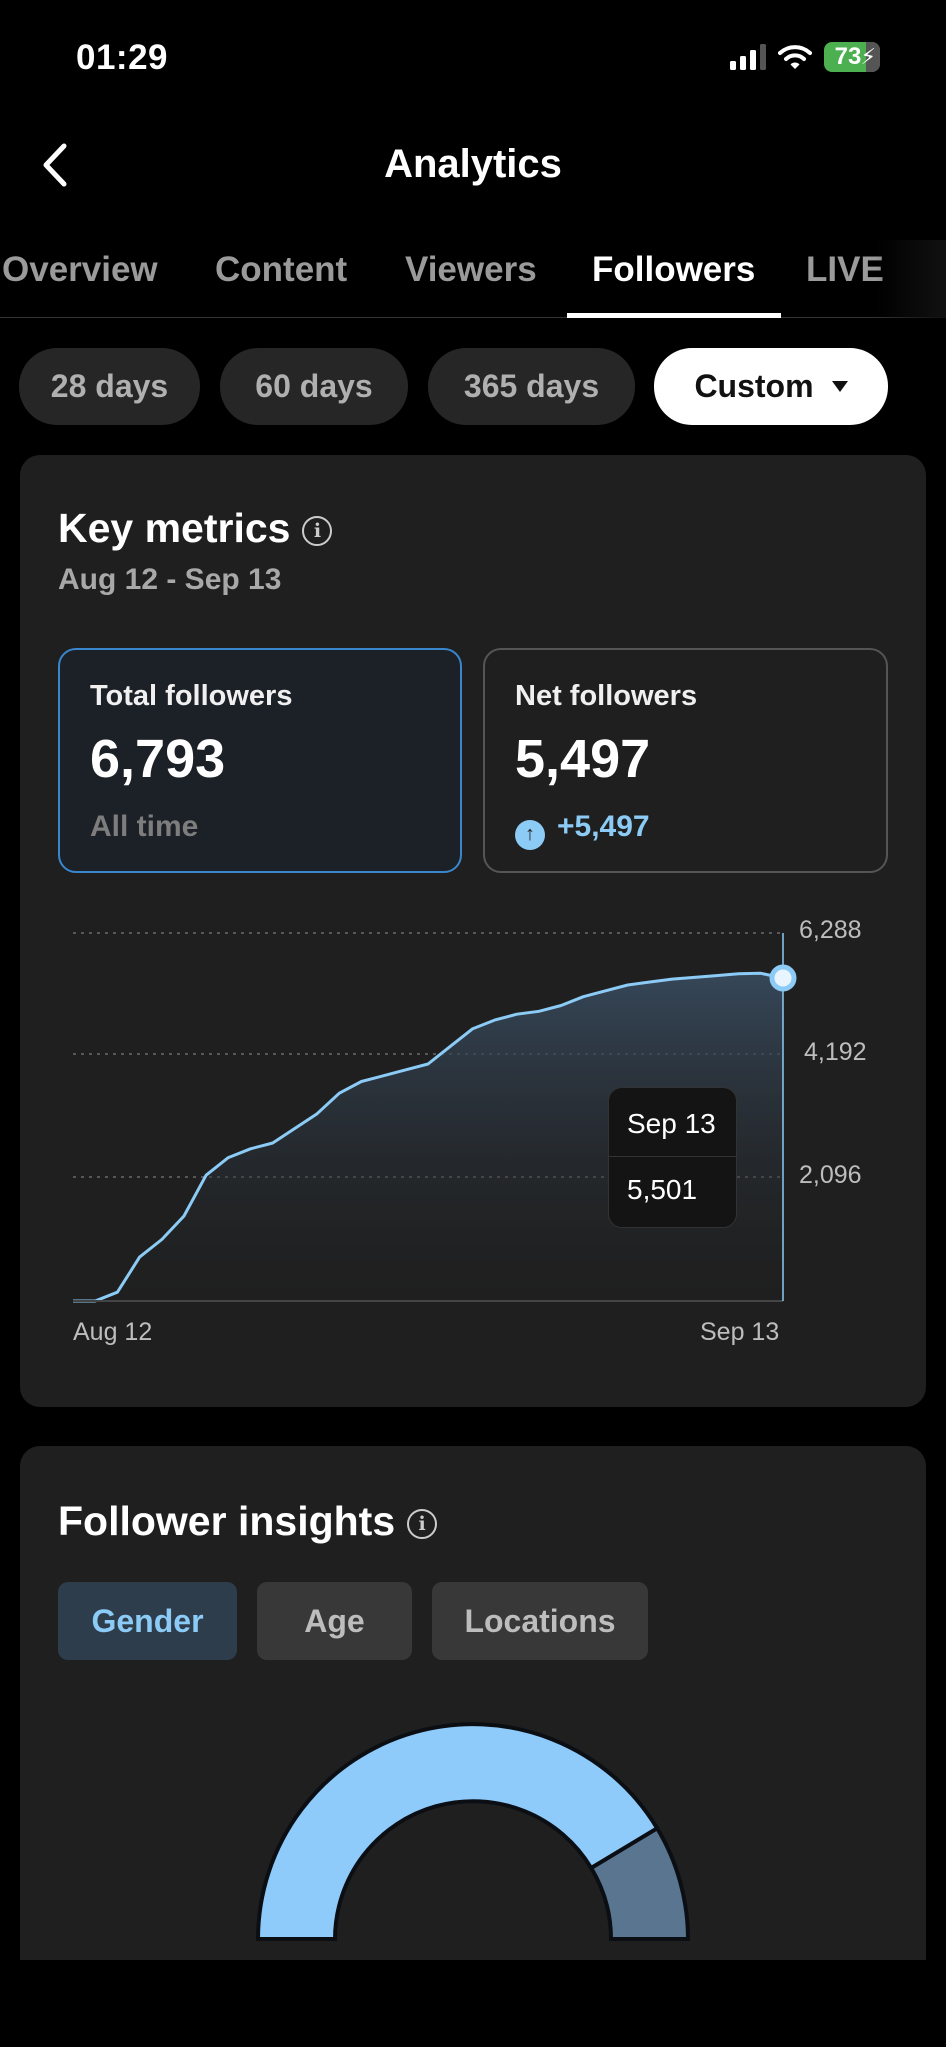 The height and width of the screenshot is (2047, 946). I want to click on x-tick-start: Aug 12, so click(113, 1332).